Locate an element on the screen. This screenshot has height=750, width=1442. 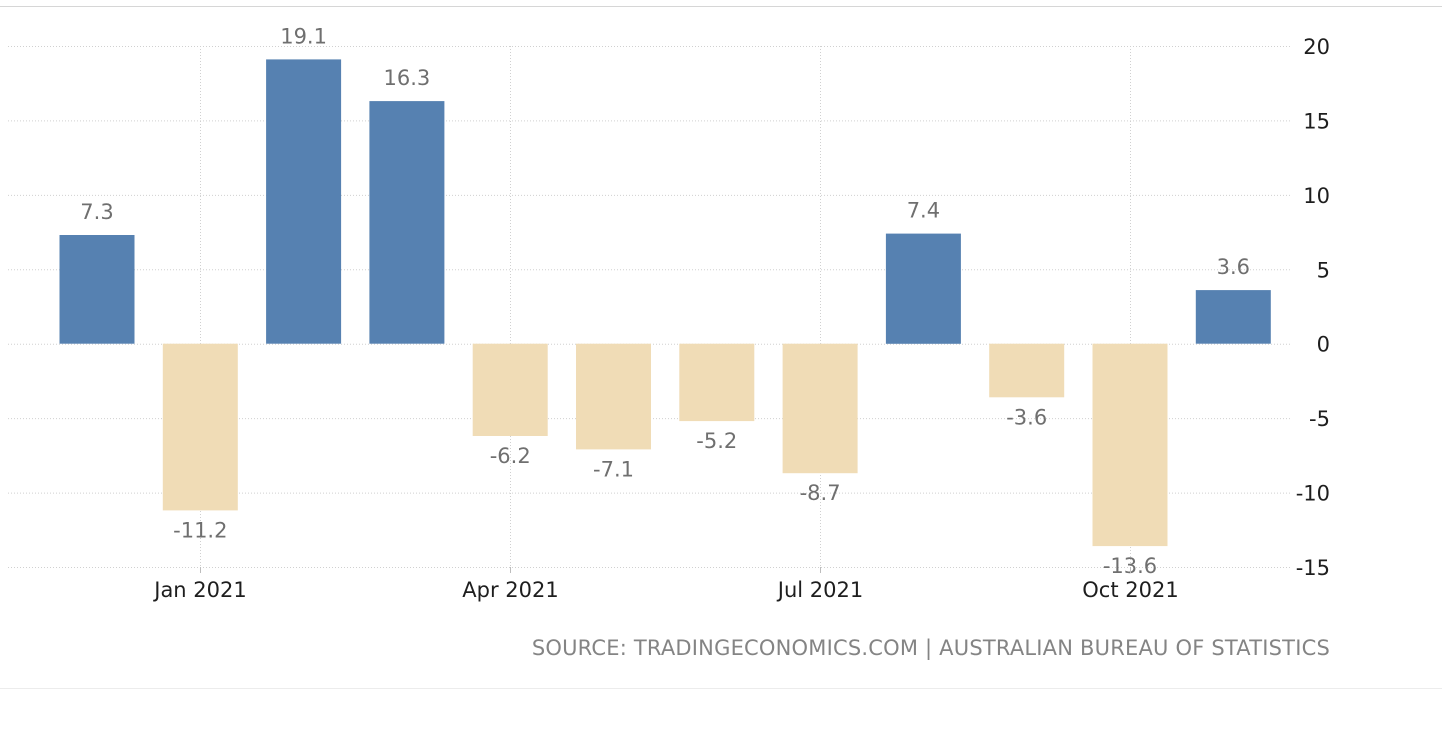
y-tick-label: -5 is located at coordinates (1319, 419).